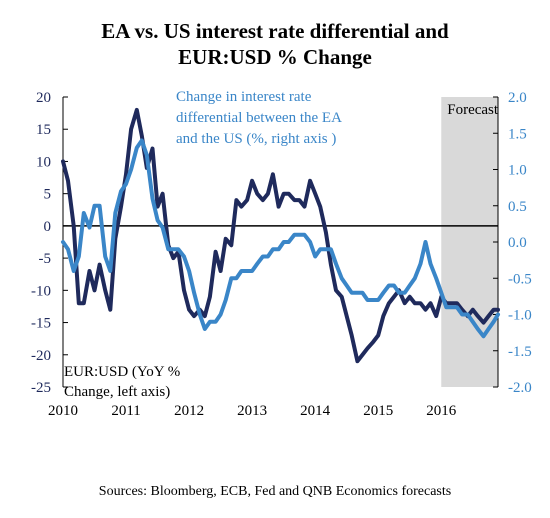  Describe the element at coordinates (520, 352) in the screenshot. I see `right-axis-tick-label: -1.5` at that location.